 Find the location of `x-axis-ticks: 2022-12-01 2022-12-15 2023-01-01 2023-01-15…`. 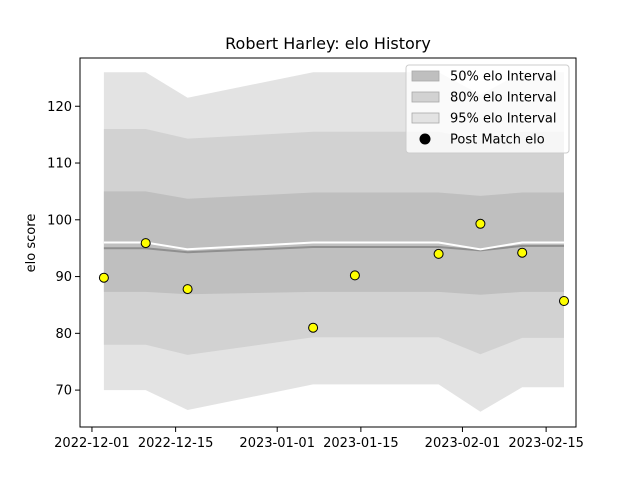

x-axis-ticks: 2022-12-01 2022-12-15 2023-01-01 2023-01-15… is located at coordinates (319, 439).